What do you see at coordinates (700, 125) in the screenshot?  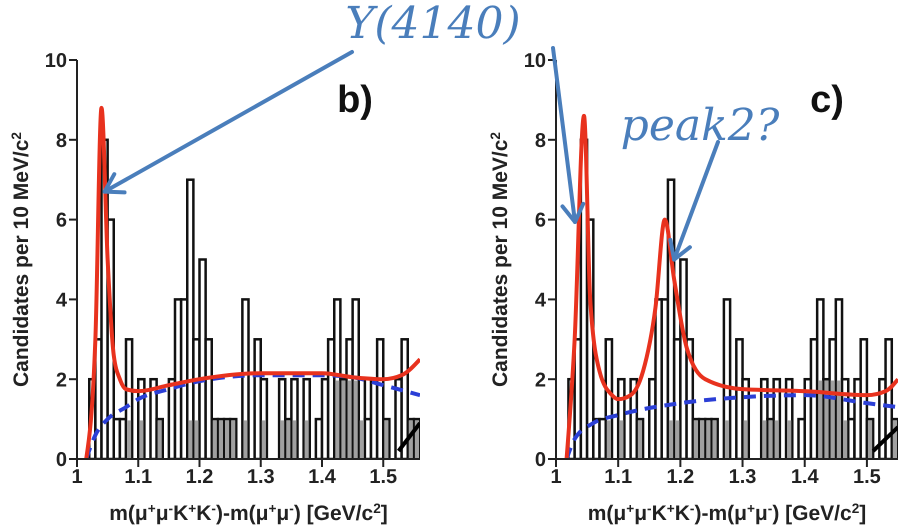 I see `annotation: peak2?` at bounding box center [700, 125].